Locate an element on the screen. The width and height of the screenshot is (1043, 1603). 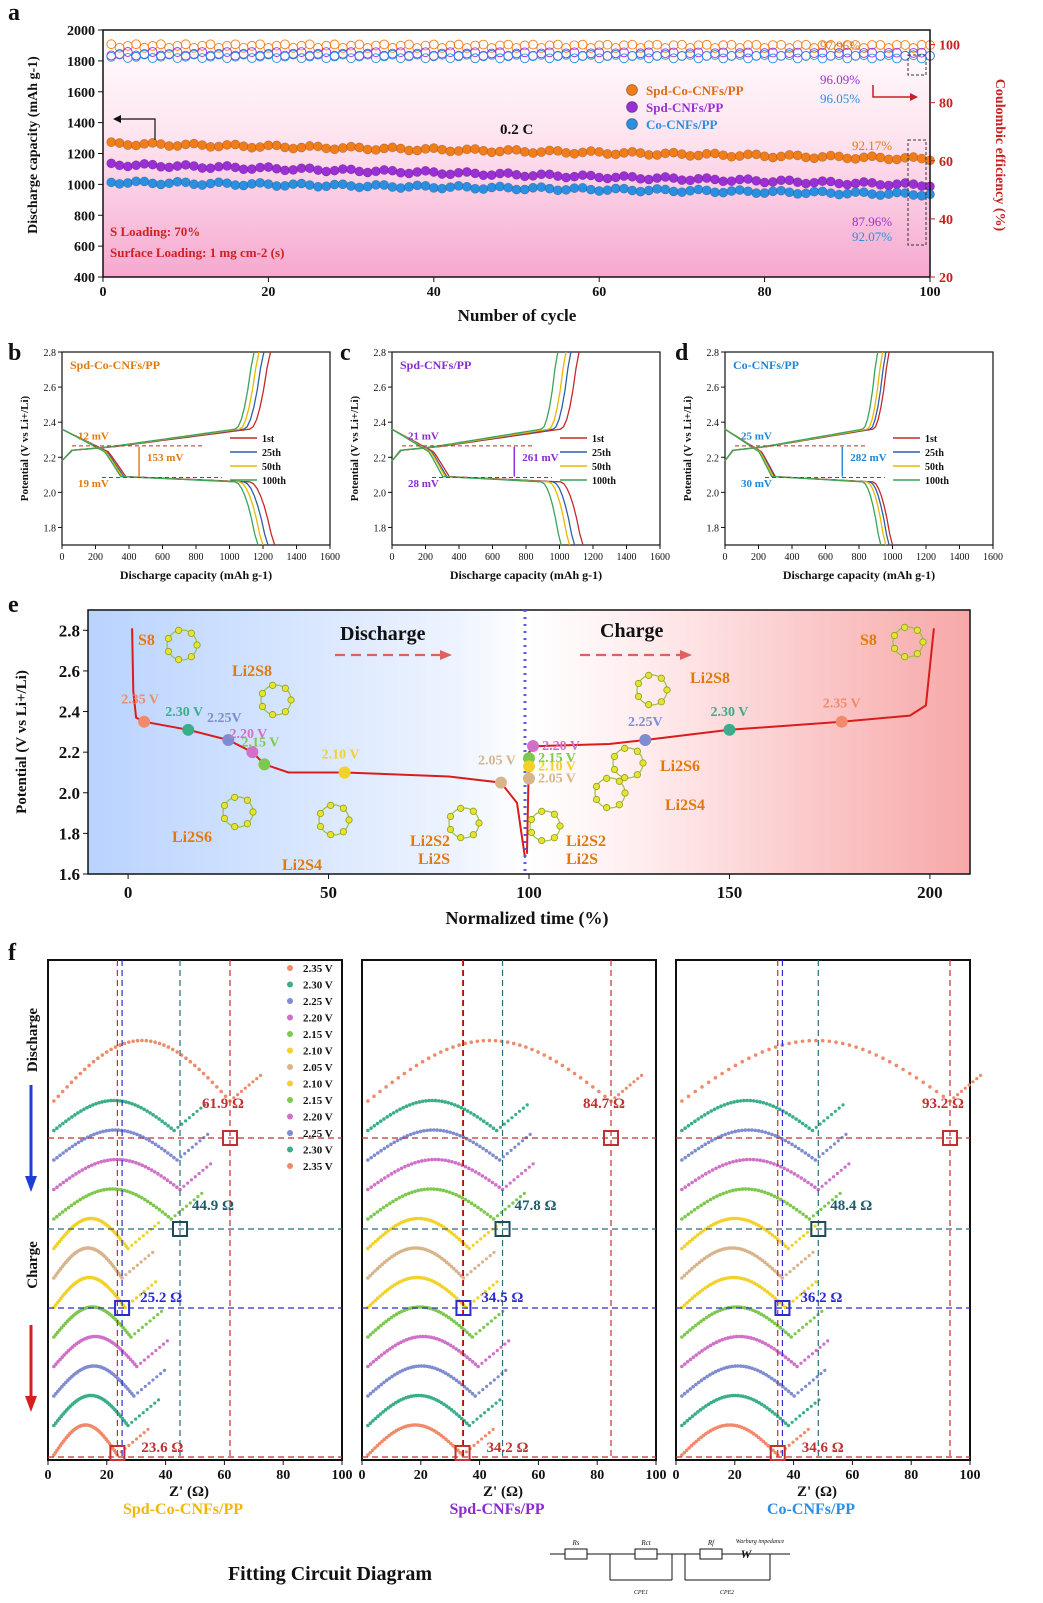
x-tick-label: 20 is located at coordinates (421, 1475).